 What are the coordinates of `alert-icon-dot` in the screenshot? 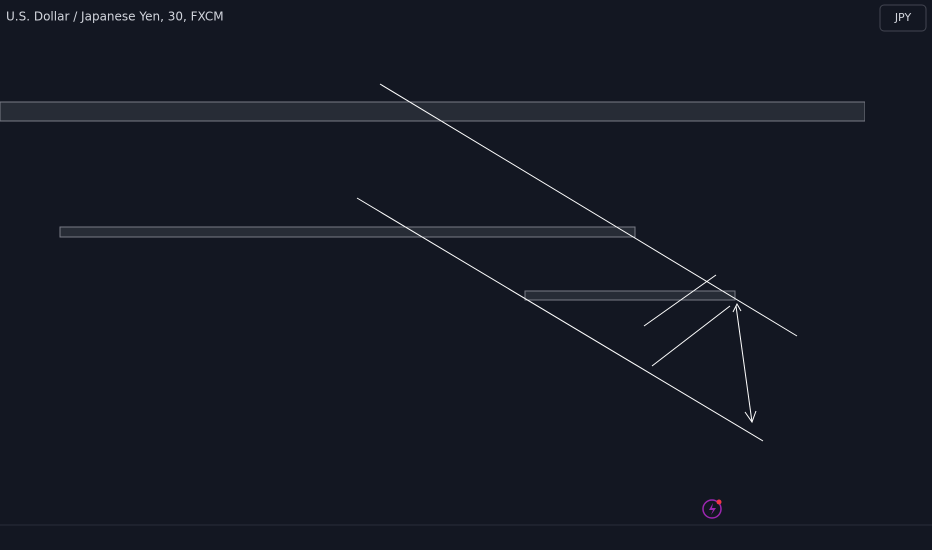 It's located at (719, 502).